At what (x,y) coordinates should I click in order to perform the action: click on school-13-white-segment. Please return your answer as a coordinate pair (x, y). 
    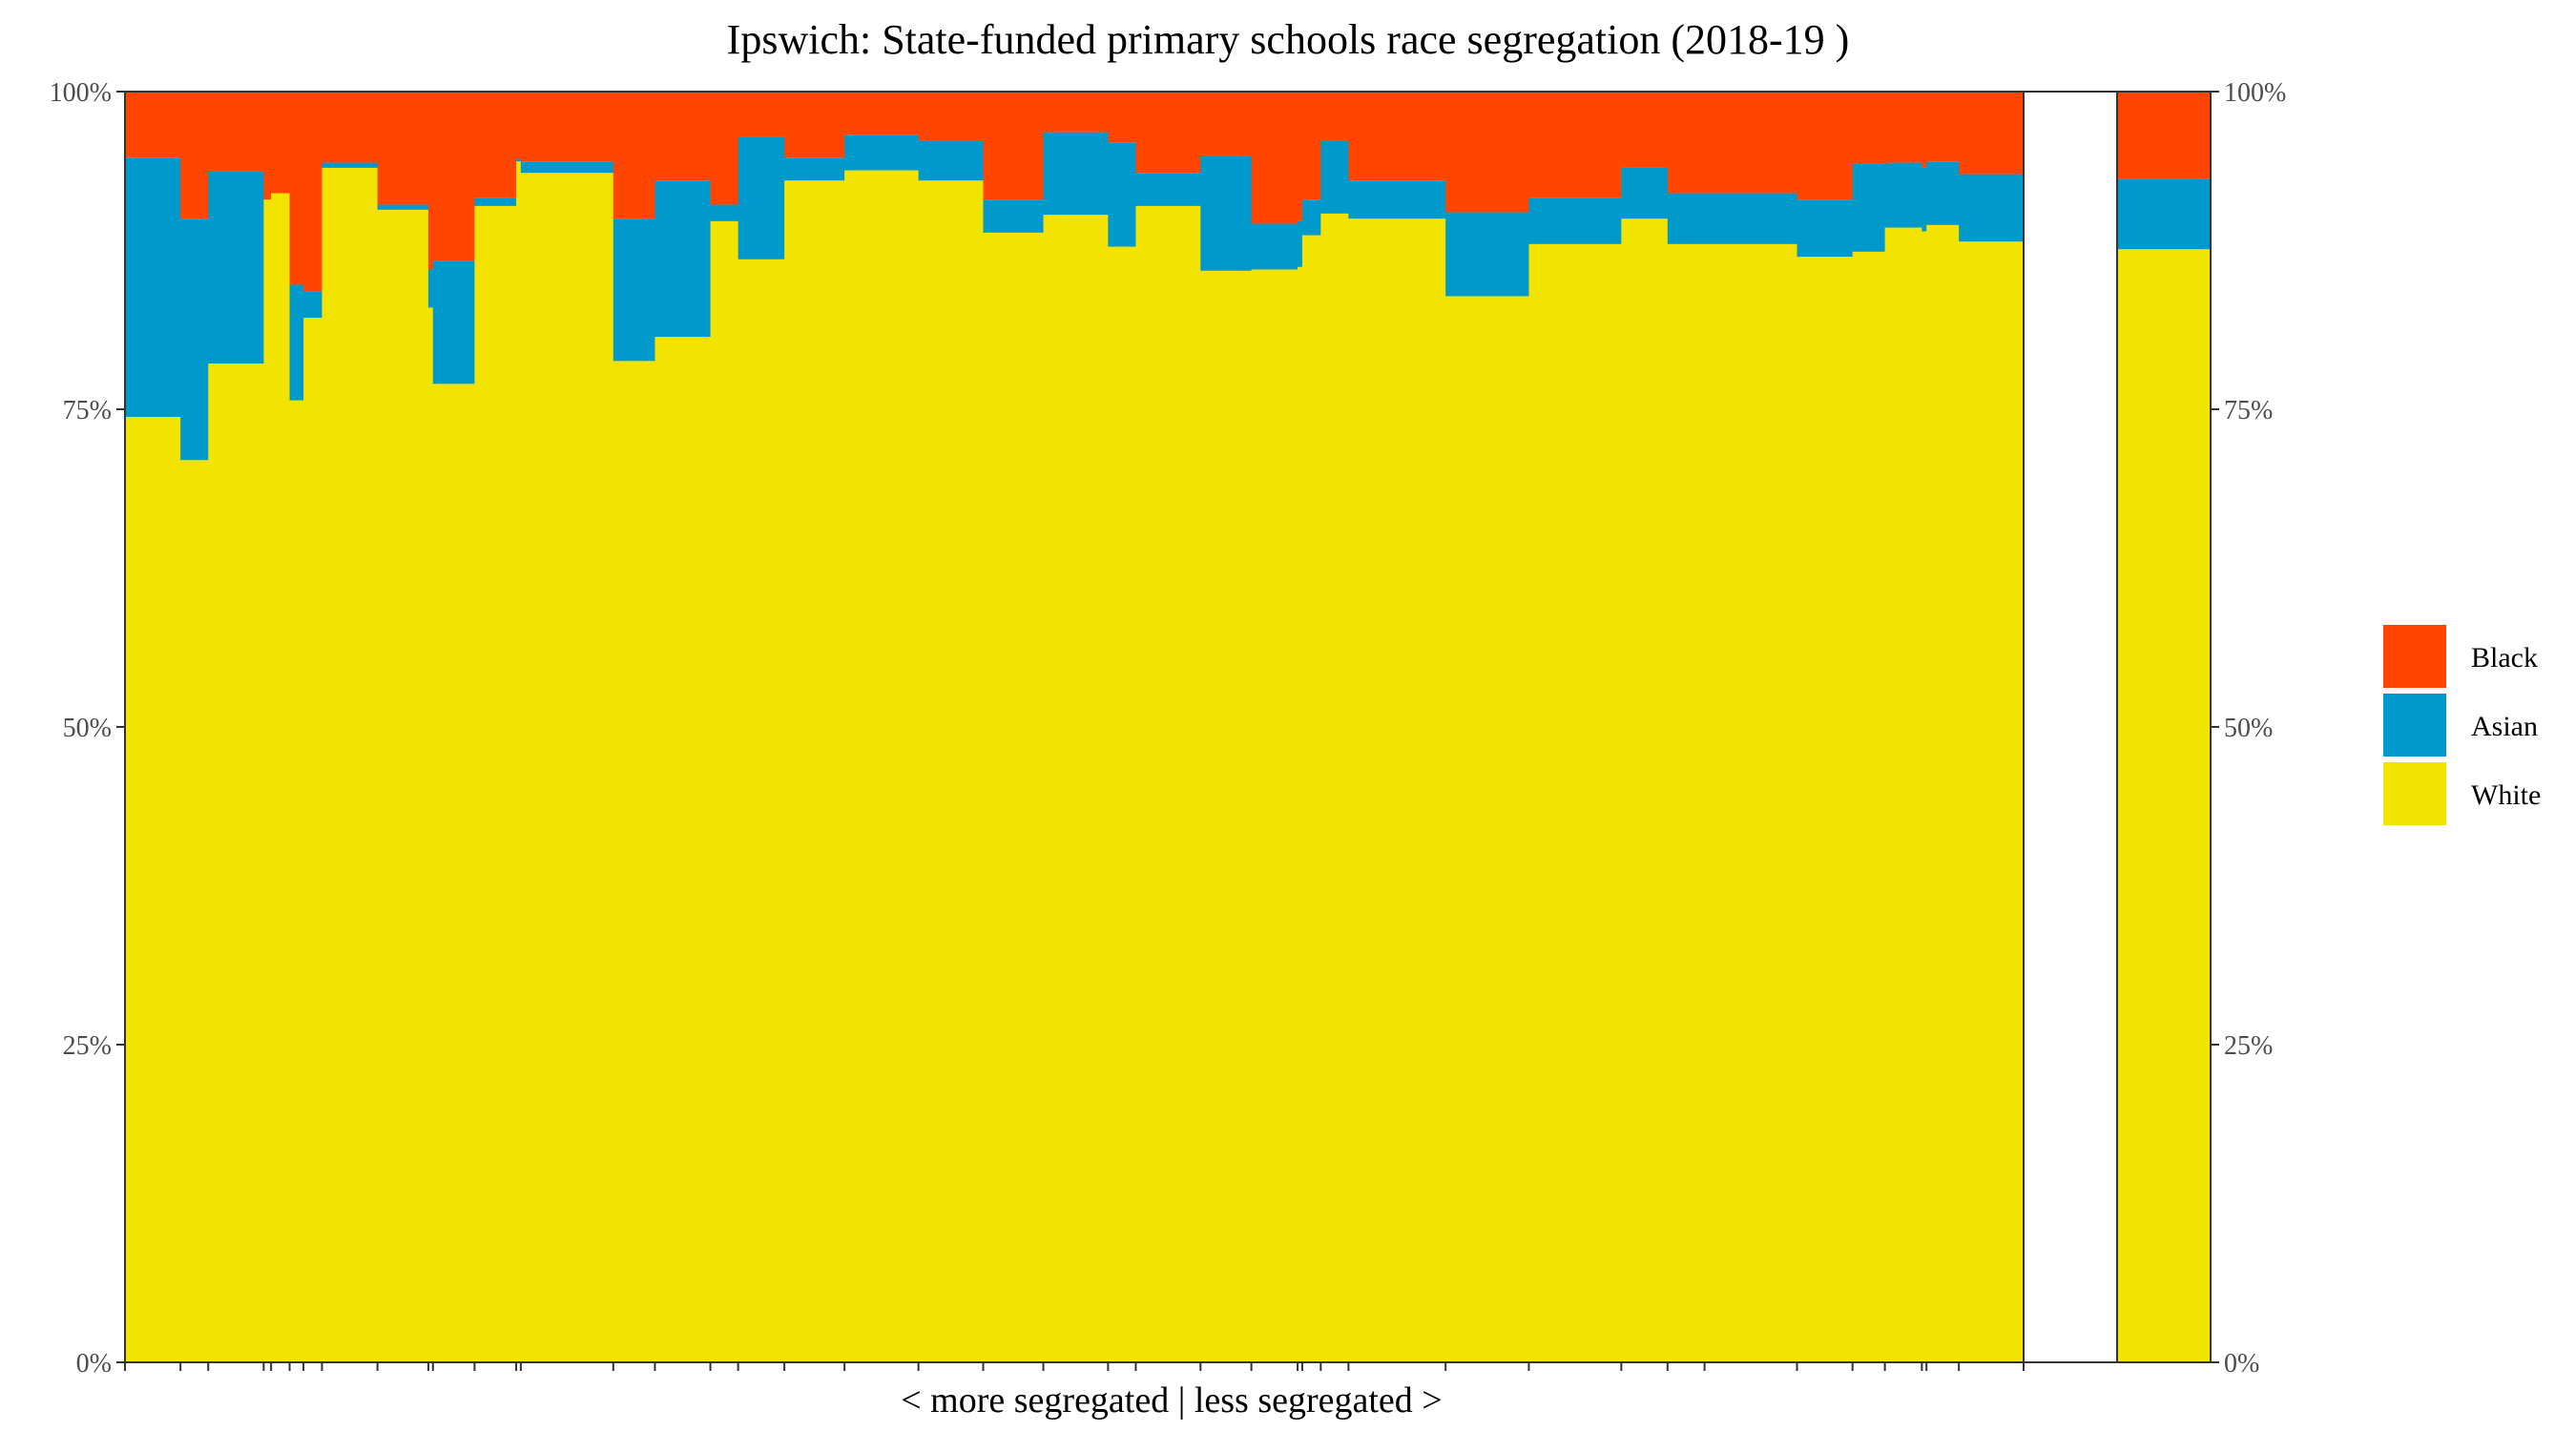
    Looking at the image, I should click on (519, 761).